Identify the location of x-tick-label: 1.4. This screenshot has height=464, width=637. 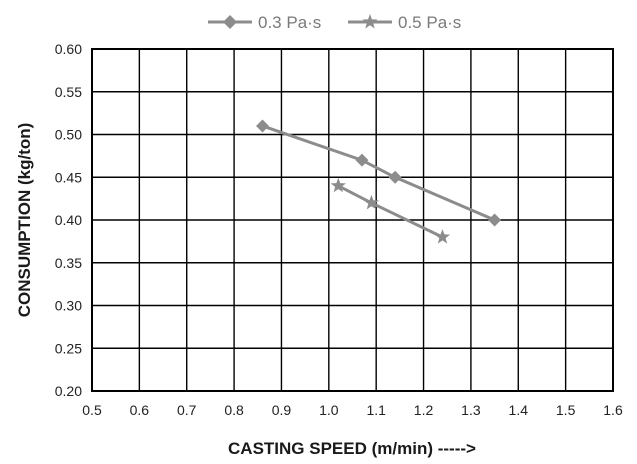
(519, 410).